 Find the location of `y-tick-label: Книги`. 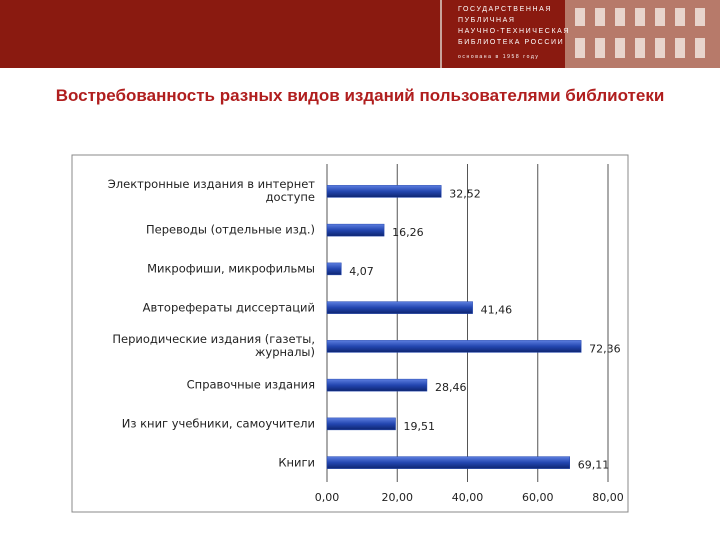

y-tick-label: Книги is located at coordinates (296, 462).